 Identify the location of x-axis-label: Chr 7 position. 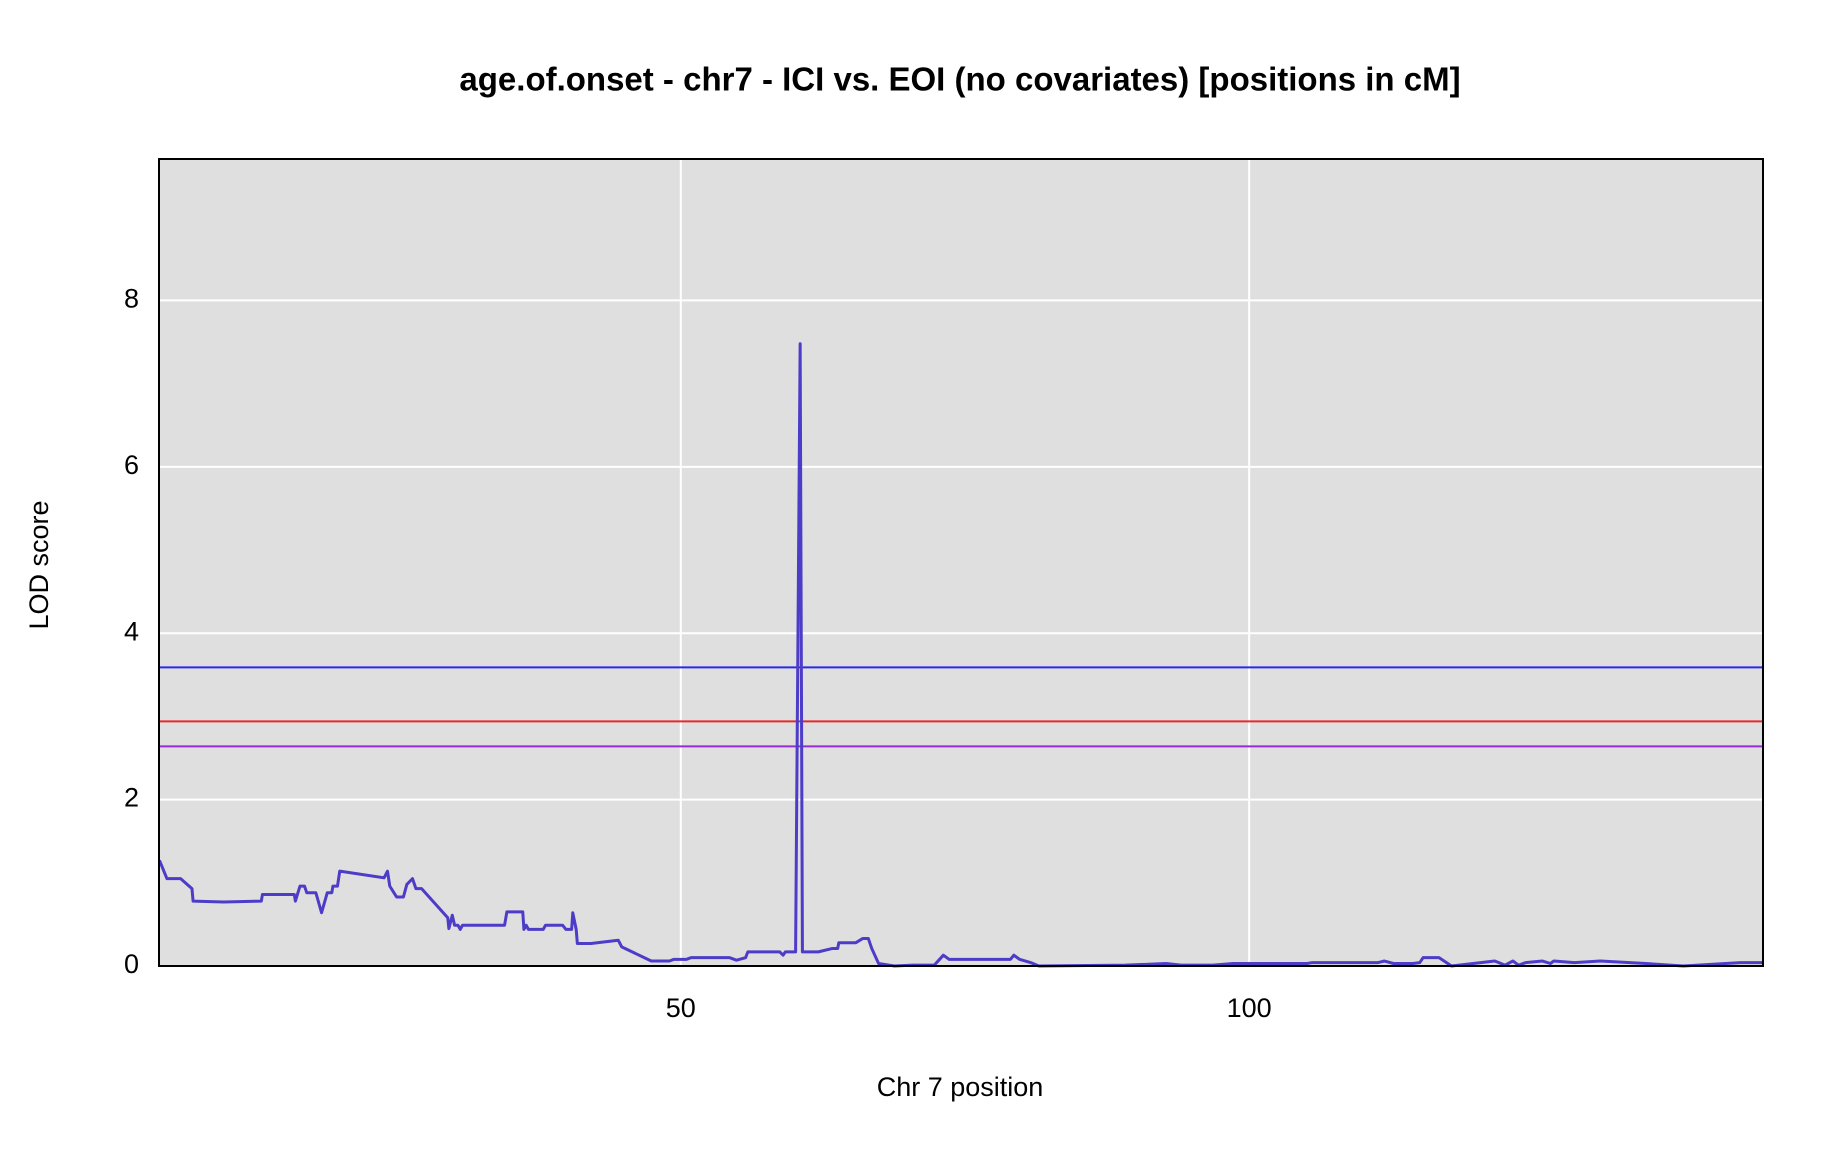
(960, 1087).